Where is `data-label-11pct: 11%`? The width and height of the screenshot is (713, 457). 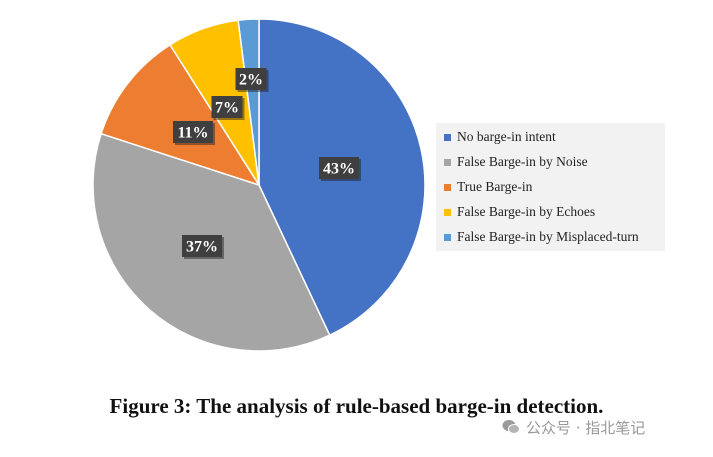
data-label-11pct: 11% is located at coordinates (194, 133).